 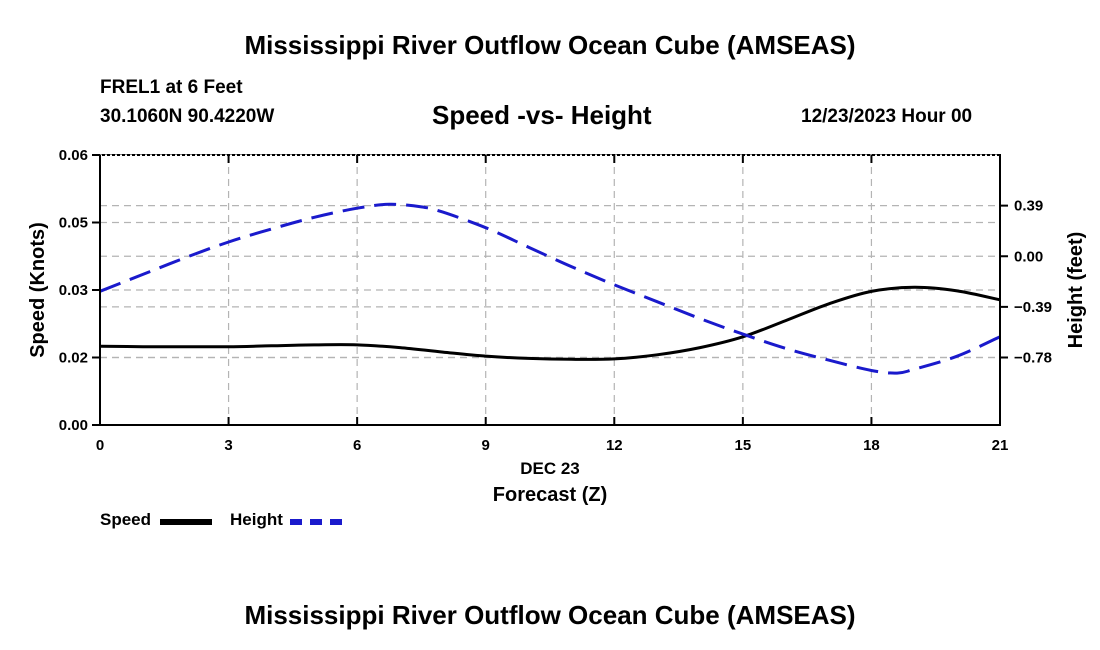 What do you see at coordinates (614, 445) in the screenshot?
I see `x-tick-label: 12` at bounding box center [614, 445].